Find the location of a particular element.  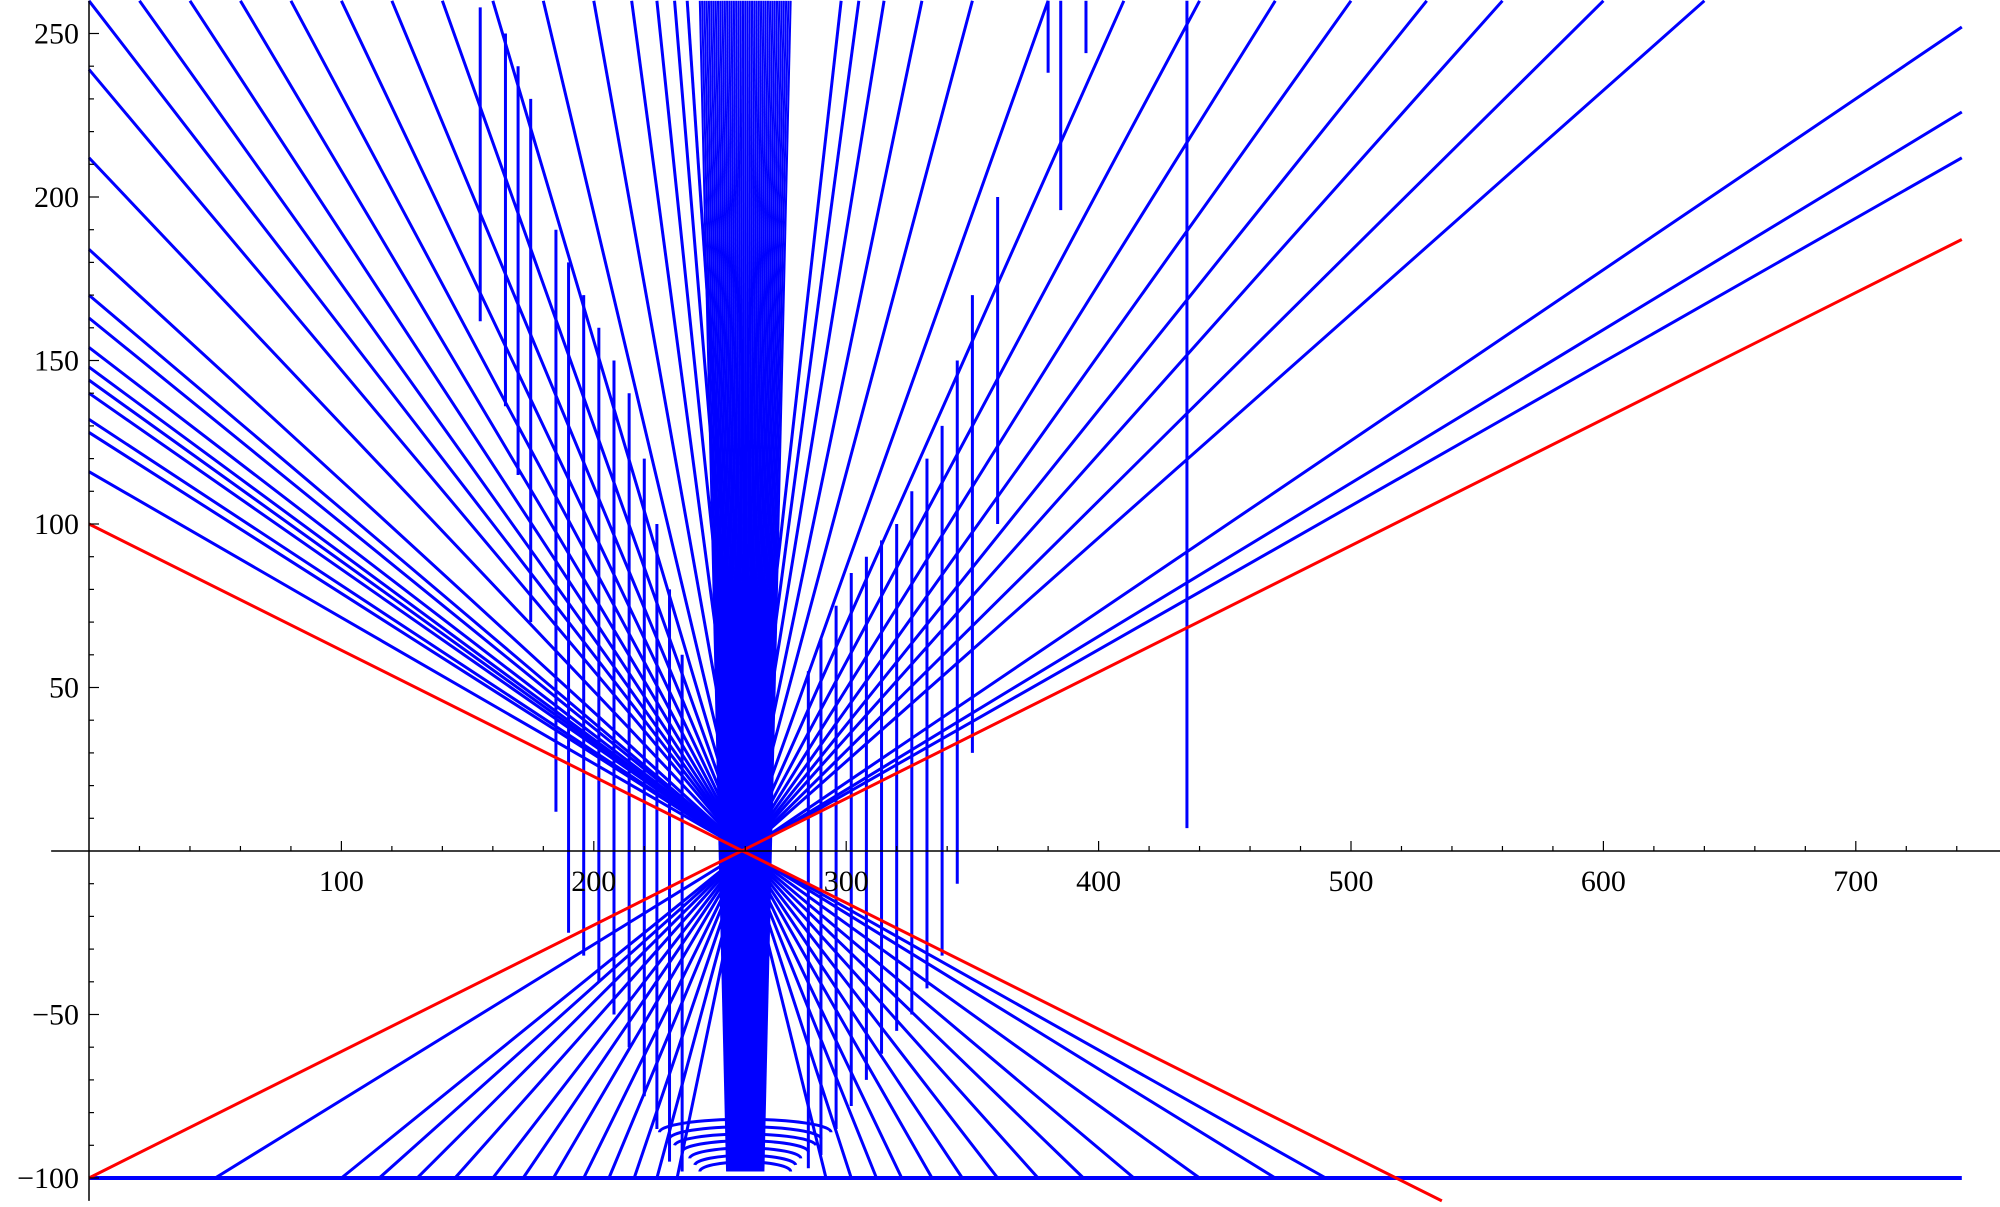

y-tick-label: 50 is located at coordinates (64, 688).